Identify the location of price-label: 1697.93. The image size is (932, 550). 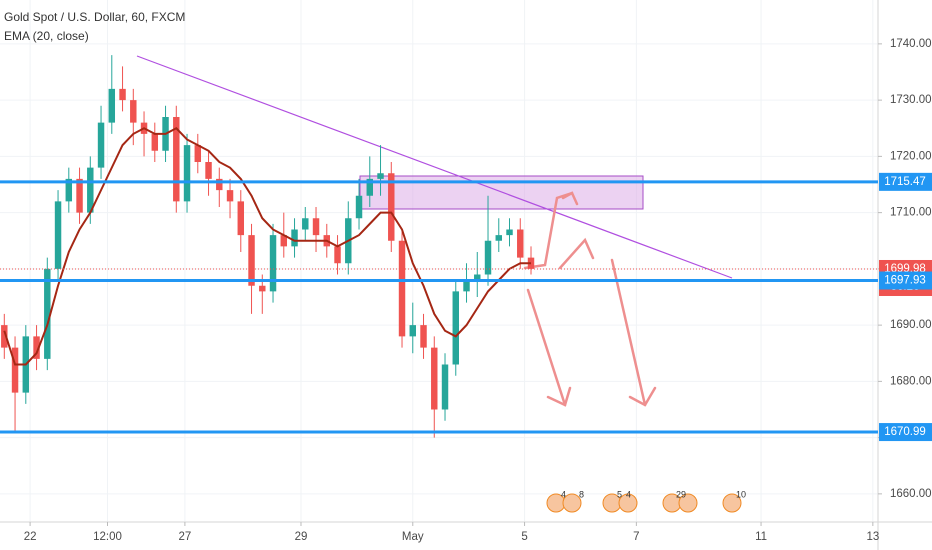
(905, 281).